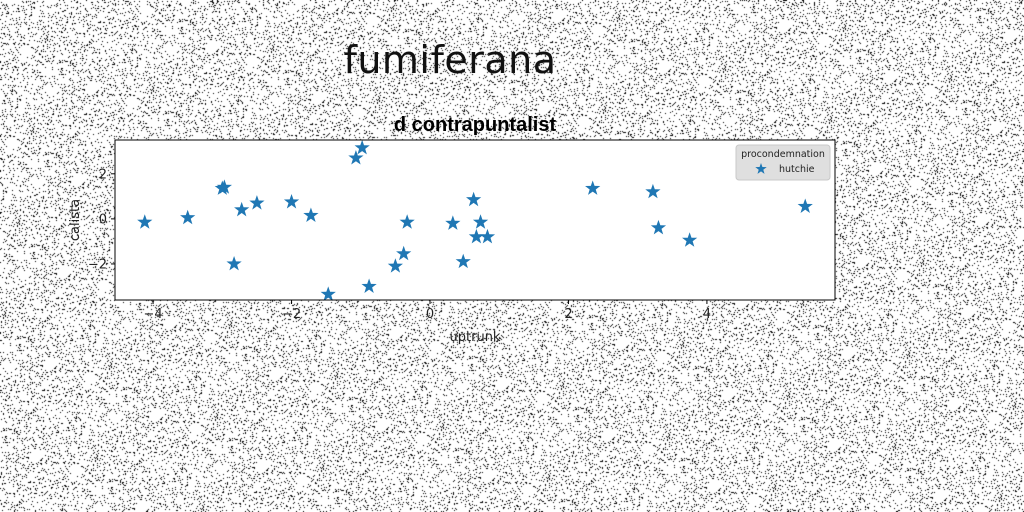  What do you see at coordinates (783, 162) in the screenshot?
I see `legend: procondemnation hutchie` at bounding box center [783, 162].